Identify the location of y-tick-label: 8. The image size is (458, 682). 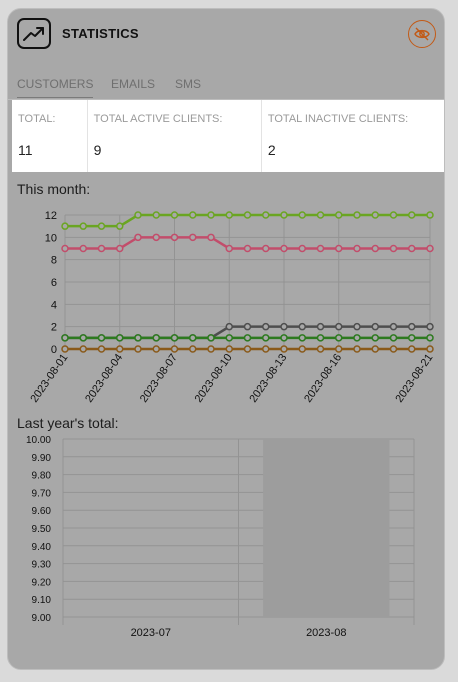
(54, 261).